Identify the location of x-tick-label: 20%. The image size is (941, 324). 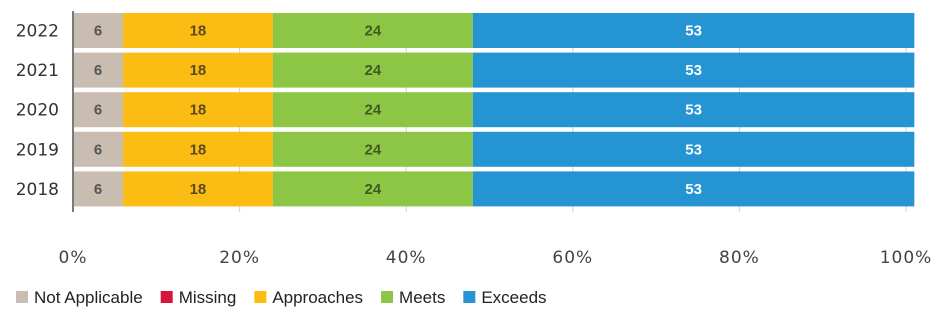
(239, 258).